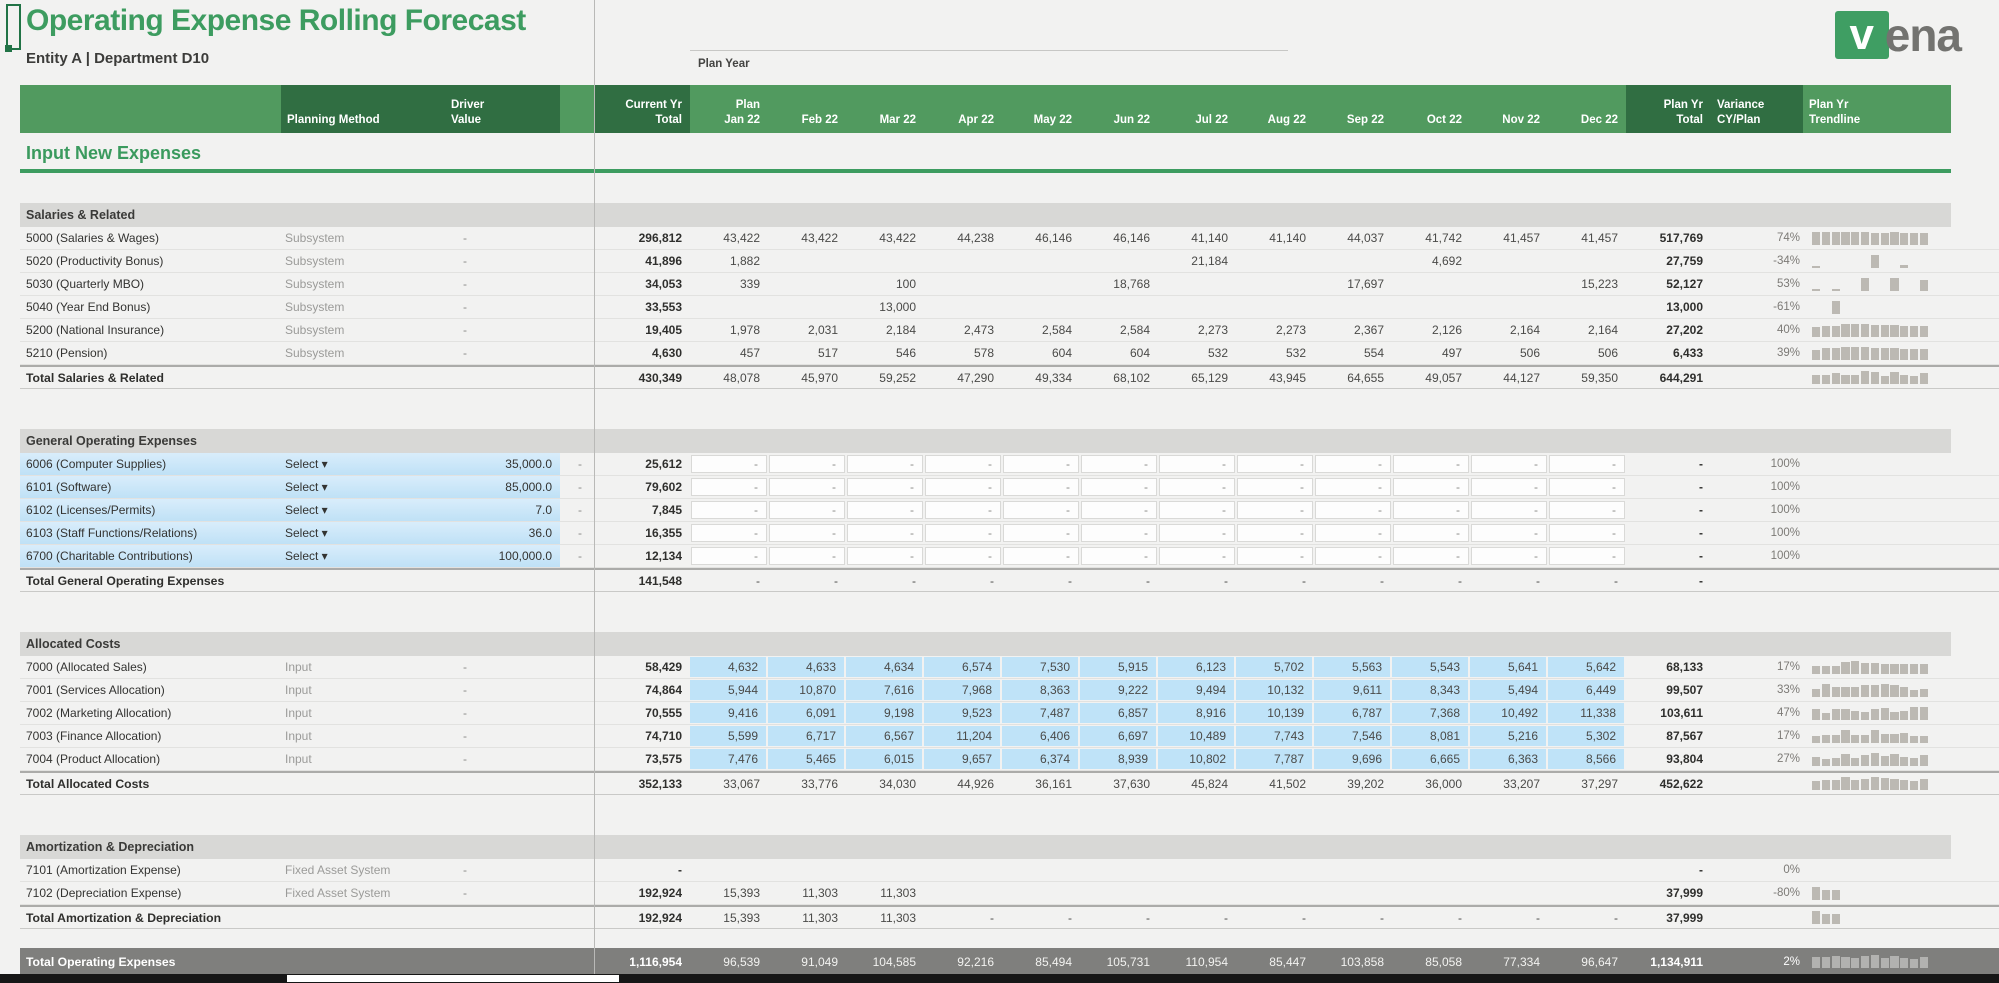  I want to click on month-cell: 5,302, so click(1587, 736).